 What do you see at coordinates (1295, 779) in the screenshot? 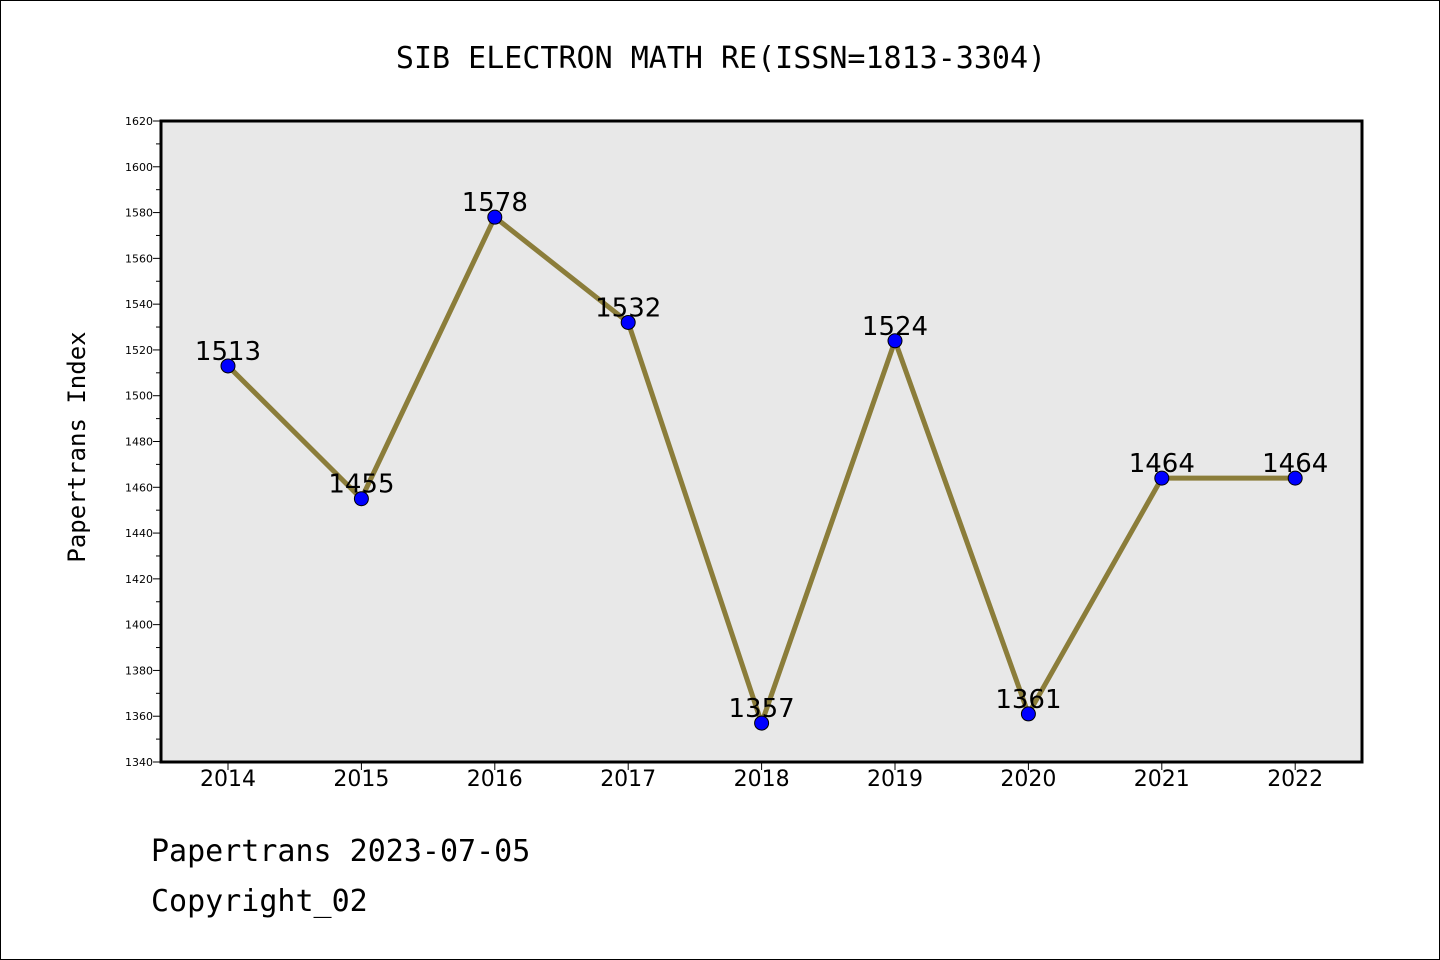
I see `x-tick-label: 2022` at bounding box center [1295, 779].